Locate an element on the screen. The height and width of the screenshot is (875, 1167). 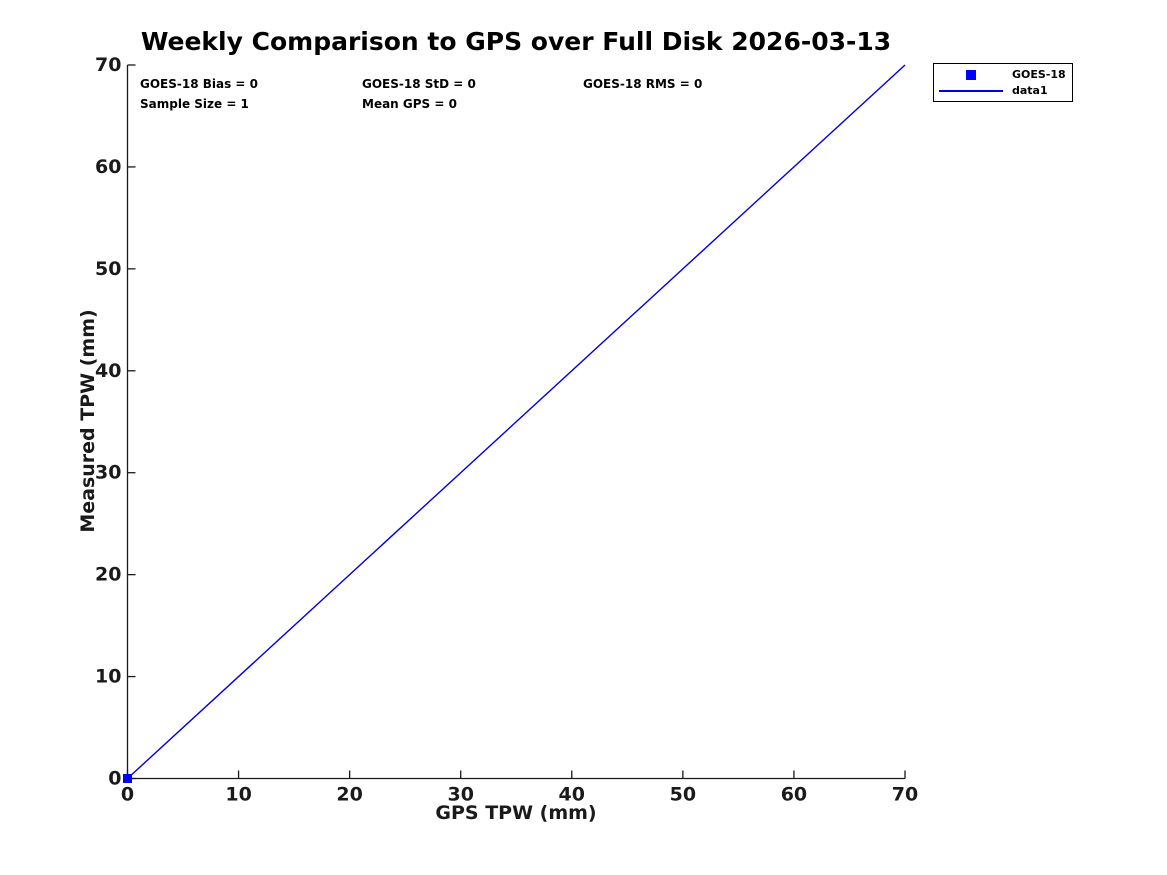
legend-label: GOES-18 is located at coordinates (1039, 74).